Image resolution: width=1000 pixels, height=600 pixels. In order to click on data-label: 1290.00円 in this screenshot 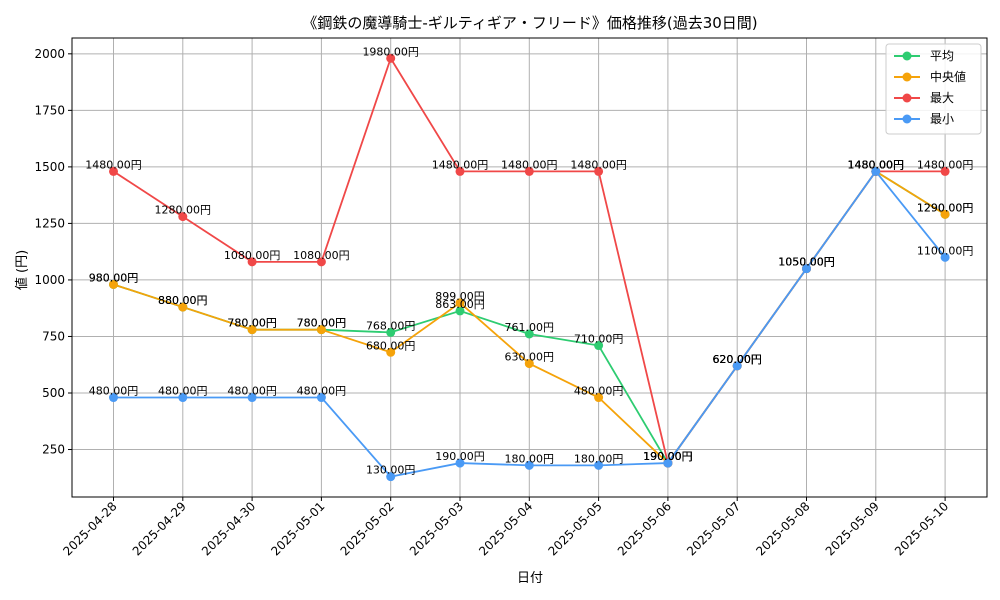, I will do `click(945, 207)`.